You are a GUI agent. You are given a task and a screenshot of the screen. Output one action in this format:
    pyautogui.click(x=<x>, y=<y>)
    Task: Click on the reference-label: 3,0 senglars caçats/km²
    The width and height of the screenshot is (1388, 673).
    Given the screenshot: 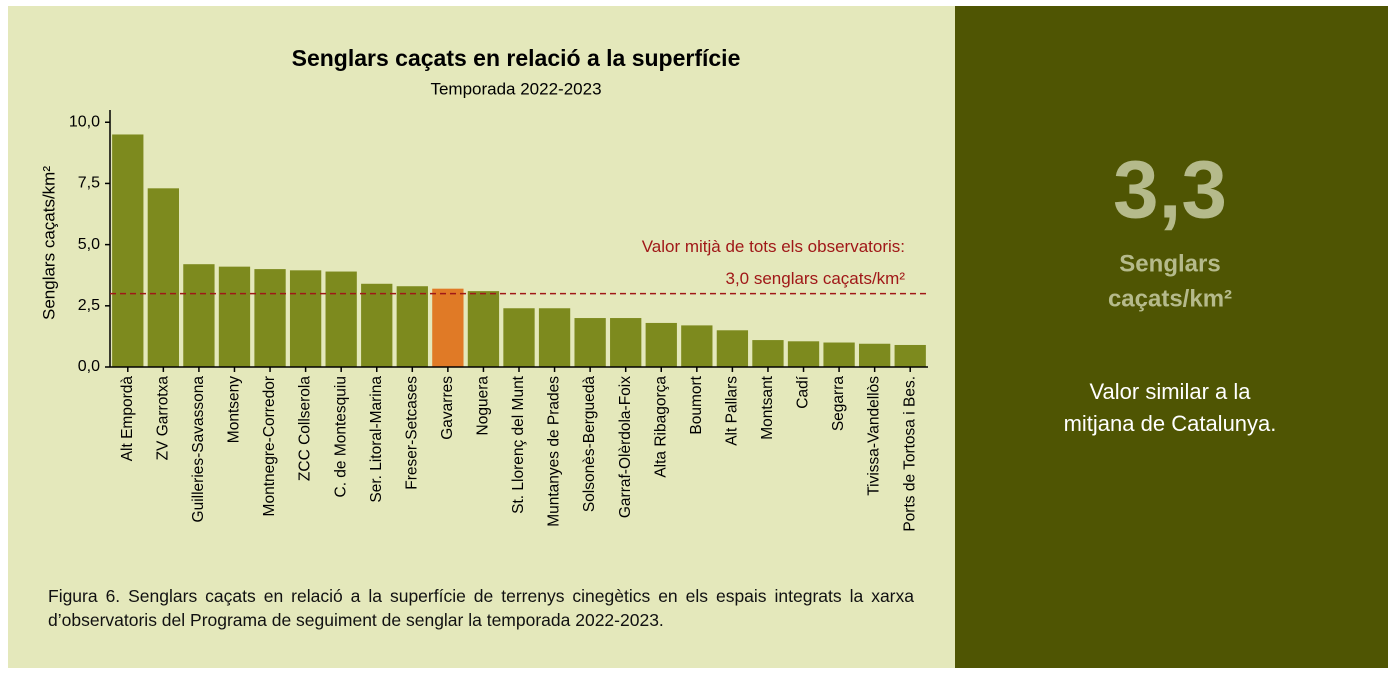 What is the action you would take?
    pyautogui.click(x=815, y=278)
    